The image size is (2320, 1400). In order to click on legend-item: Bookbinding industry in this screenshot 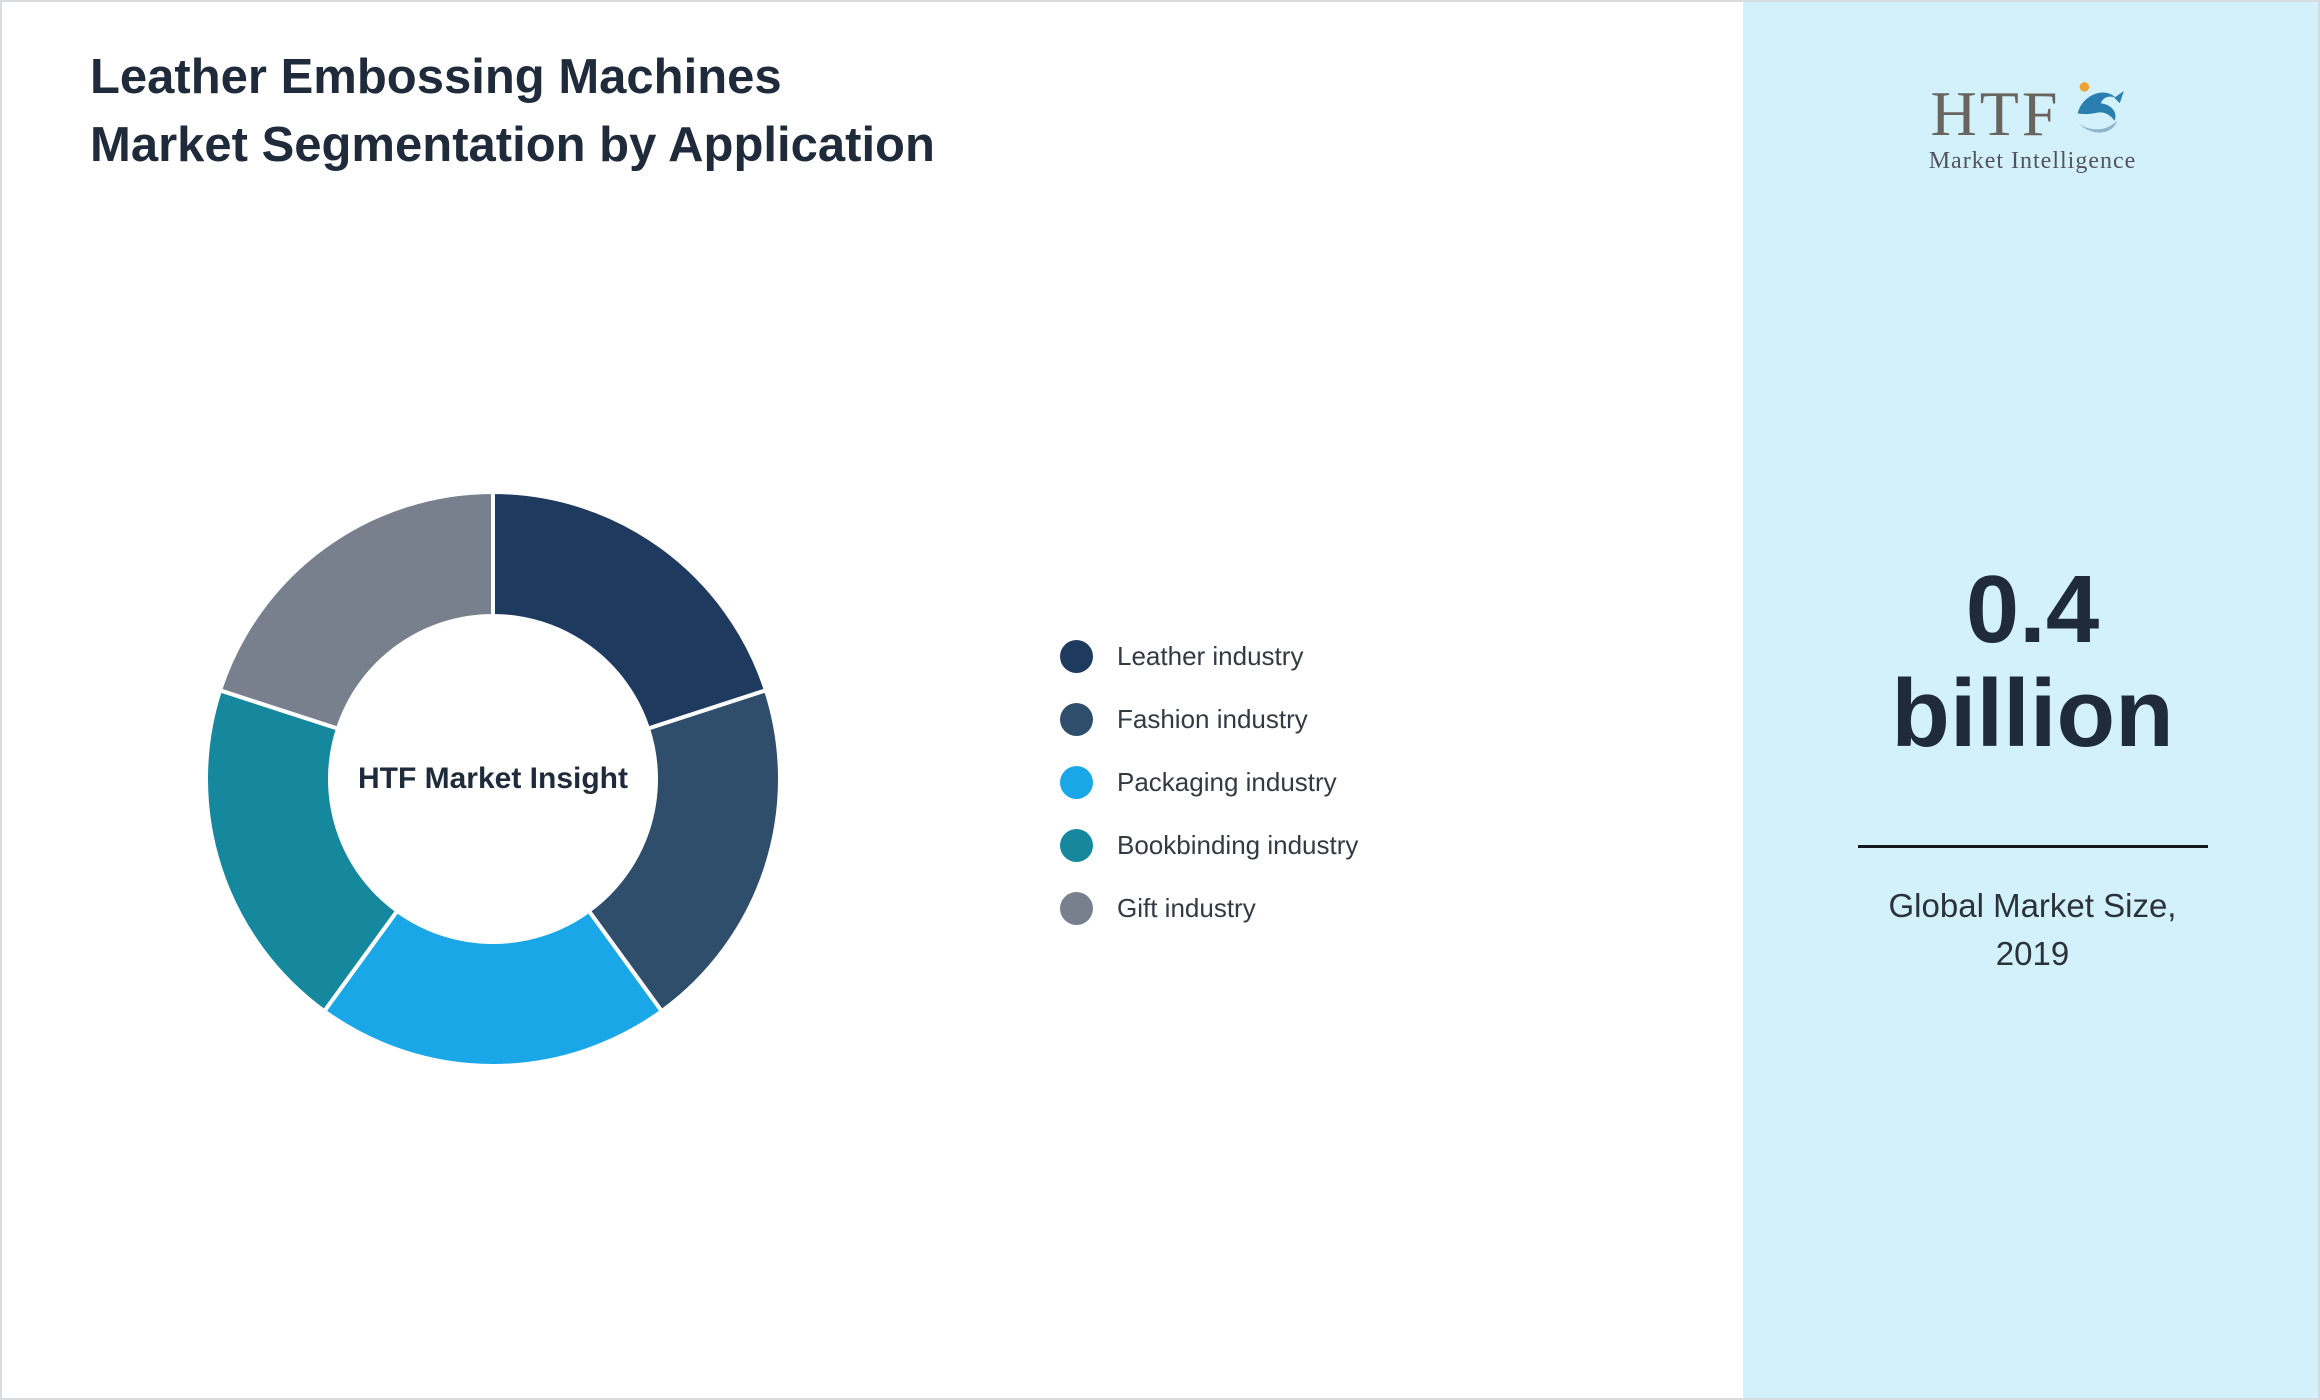, I will do `click(1209, 845)`.